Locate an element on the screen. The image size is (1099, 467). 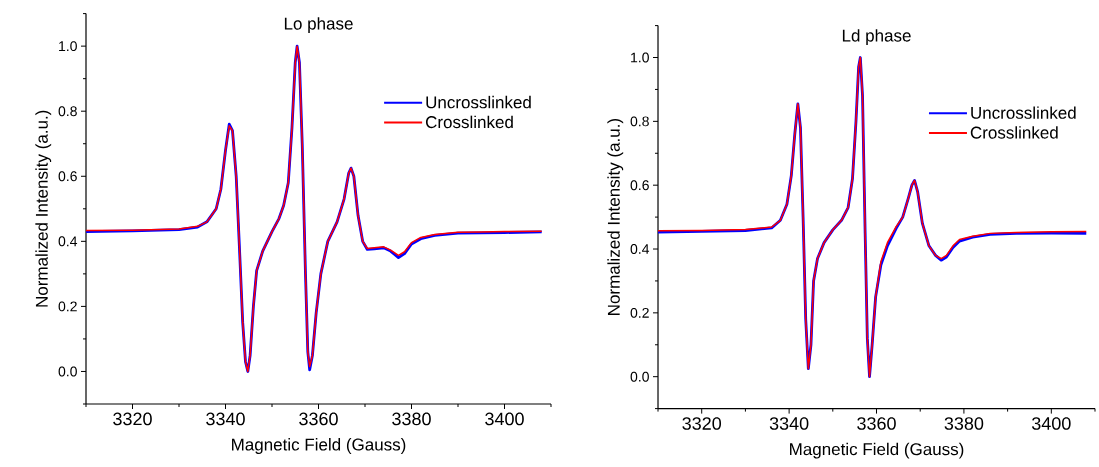
chart-title: Ld phase is located at coordinates (876, 37).